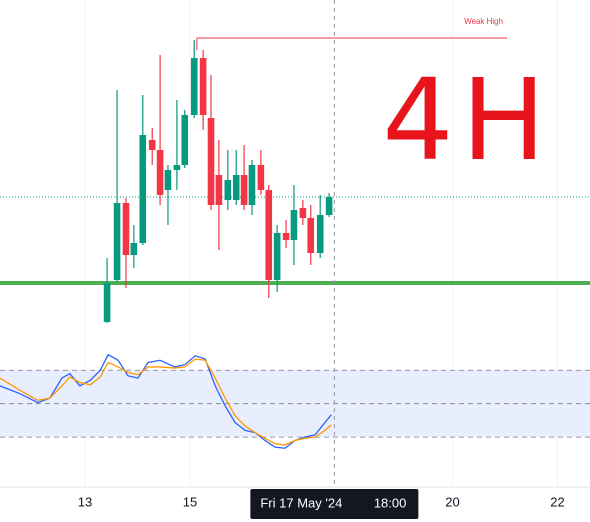 The height and width of the screenshot is (522, 590). Describe the element at coordinates (557, 501) in the screenshot. I see `x-tick-label: 22` at that location.